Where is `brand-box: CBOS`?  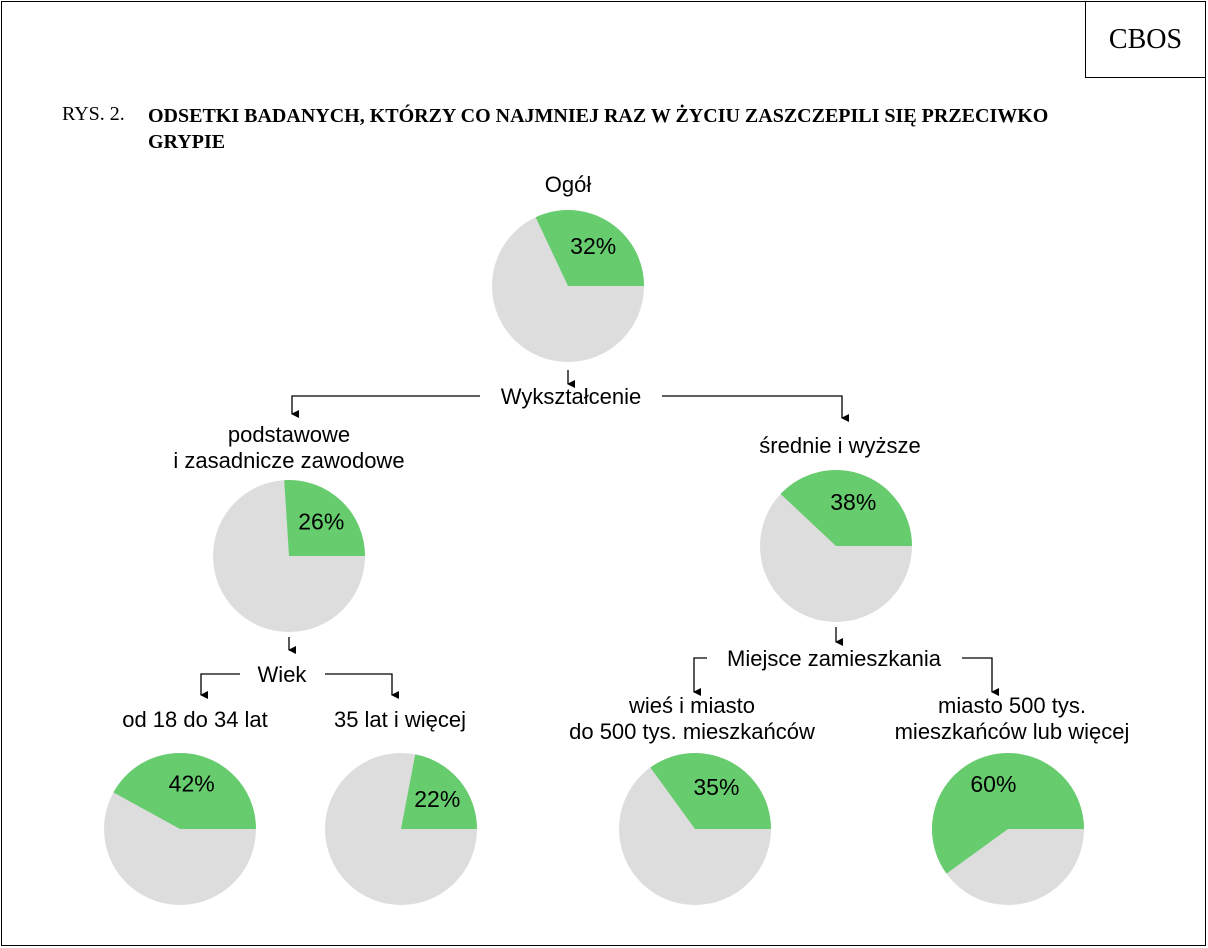
brand-box: CBOS is located at coordinates (1145, 40).